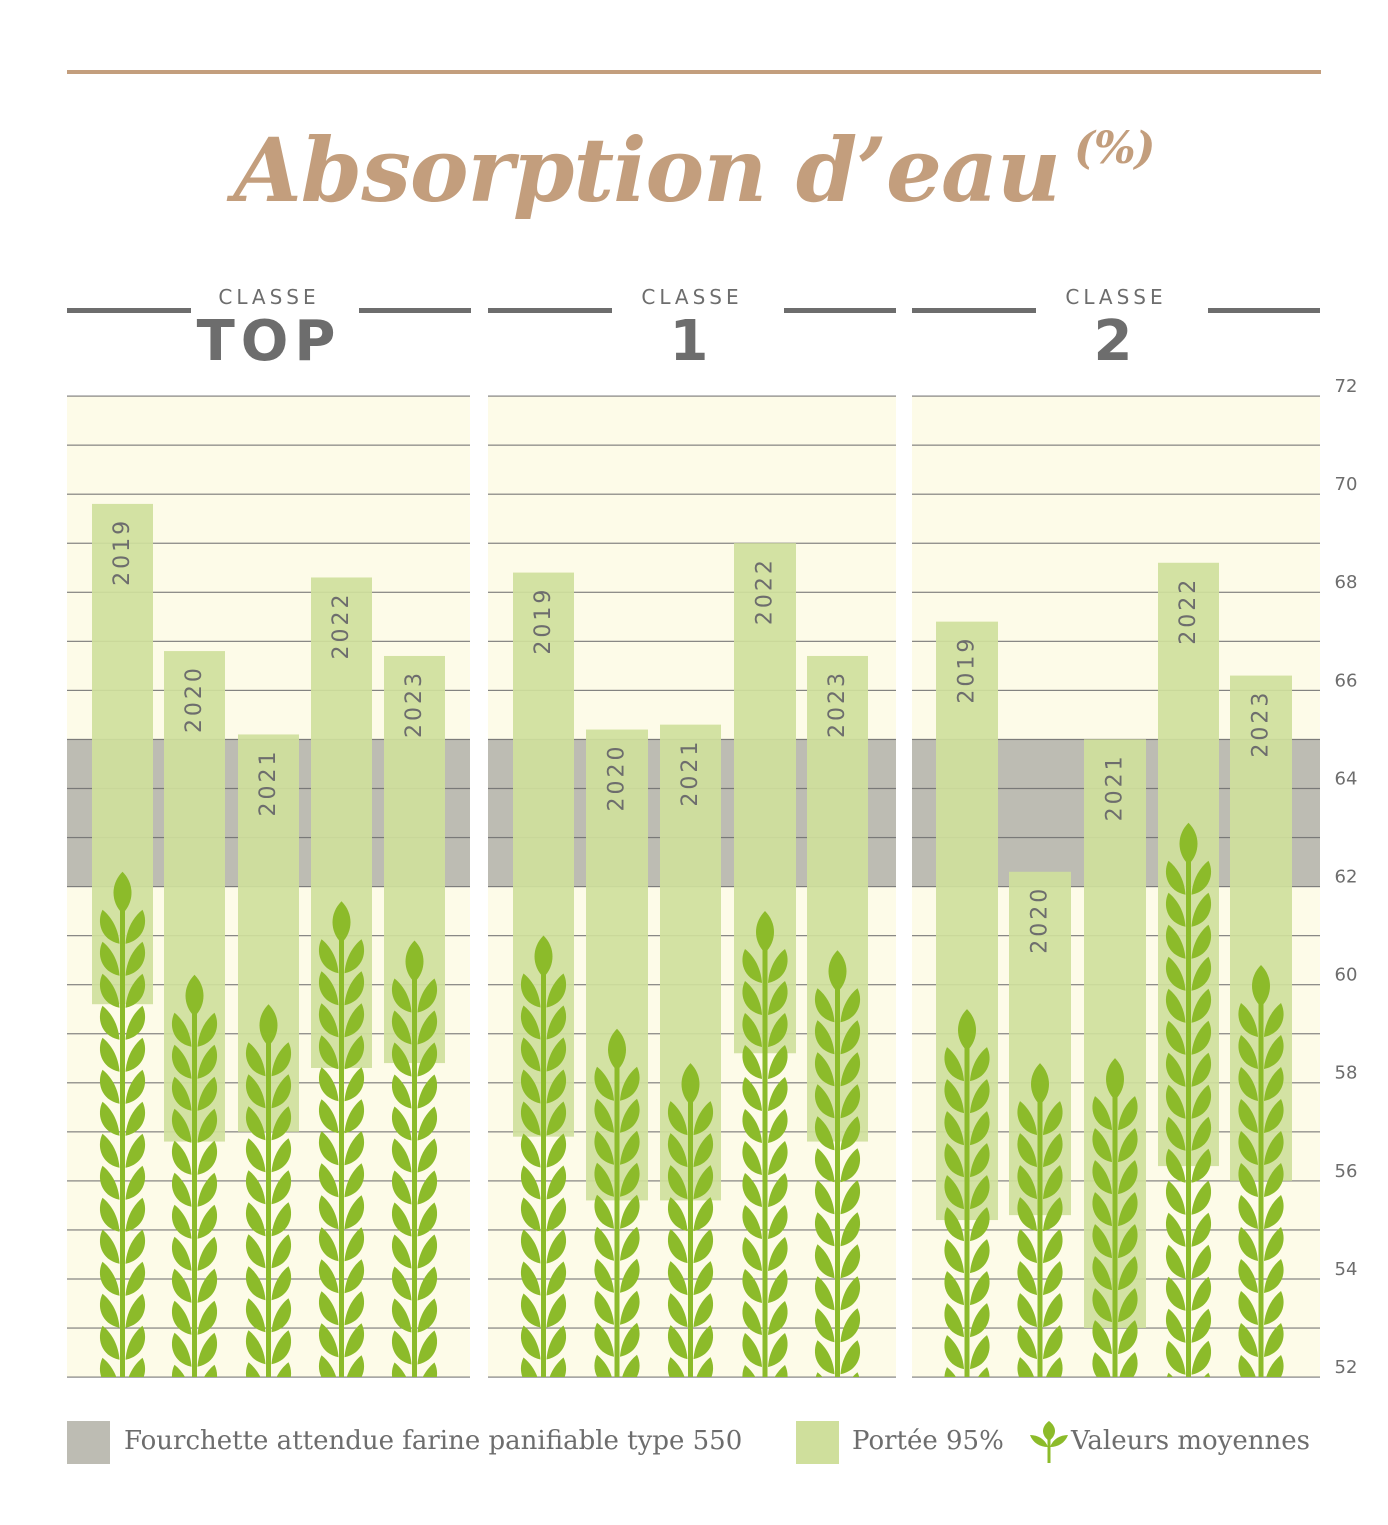 The width and height of the screenshot is (1388, 1525). I want to click on panel-name: 1, so click(692, 341).